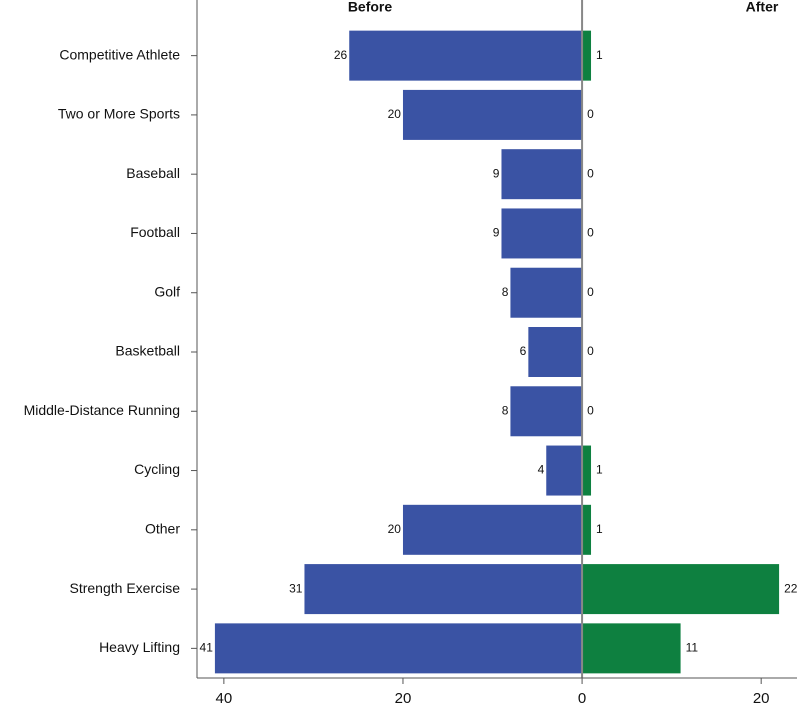 The image size is (800, 713). I want to click on series-header: Before, so click(370, 7).